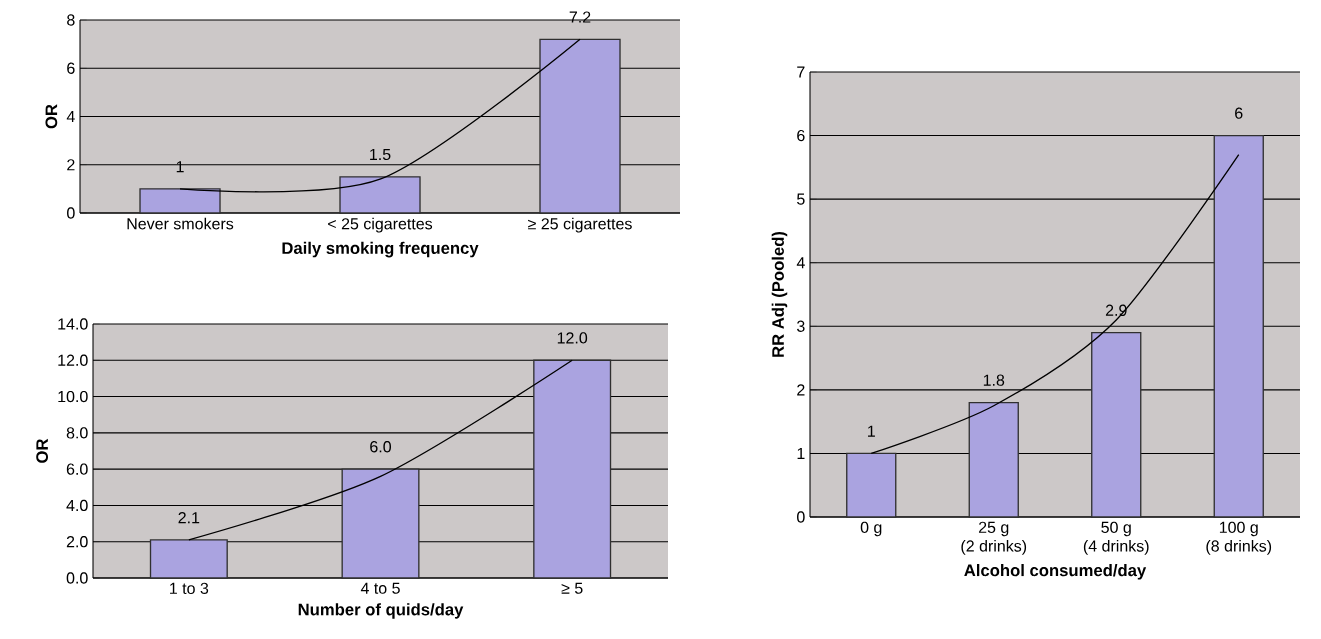  Describe the element at coordinates (381, 611) in the screenshot. I see `x-axis-title: Number of quids/day` at that location.